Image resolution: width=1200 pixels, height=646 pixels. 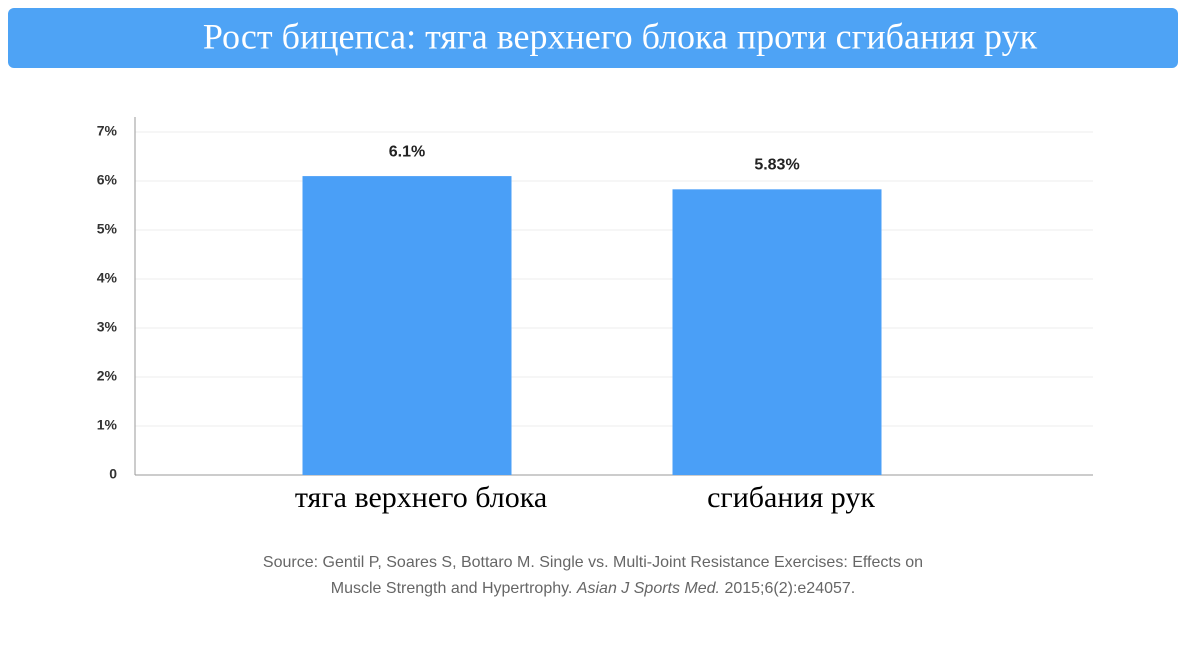 I want to click on source-text: Muscle Strength and Hypertrophy., so click(x=451, y=588).